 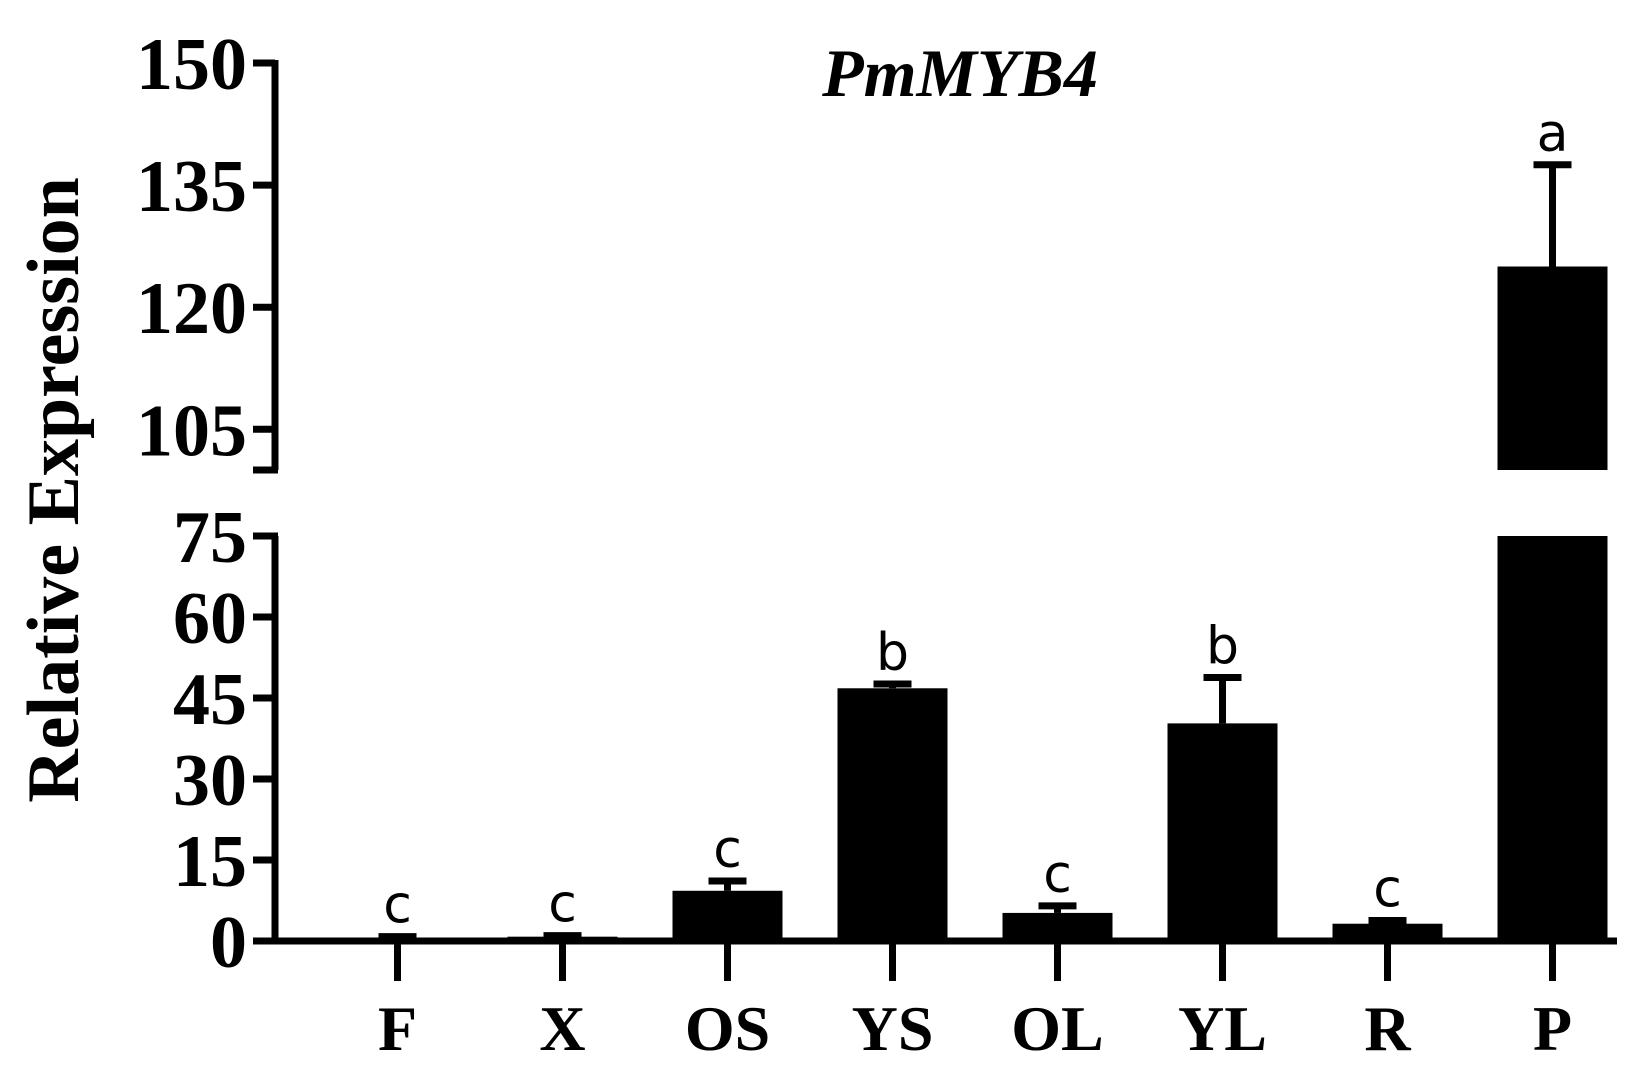 What do you see at coordinates (210, 862) in the screenshot?
I see `y-tick-label: 15` at bounding box center [210, 862].